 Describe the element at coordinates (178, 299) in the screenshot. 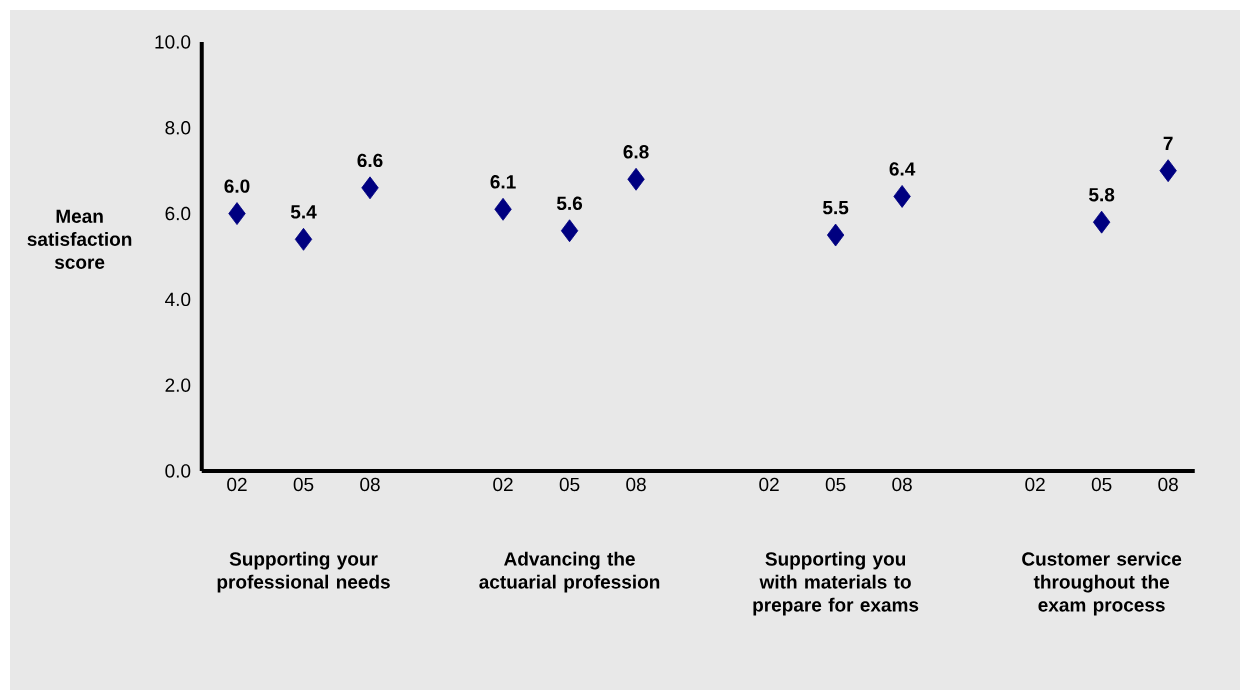

I see `y-tick-label: 4.0` at that location.